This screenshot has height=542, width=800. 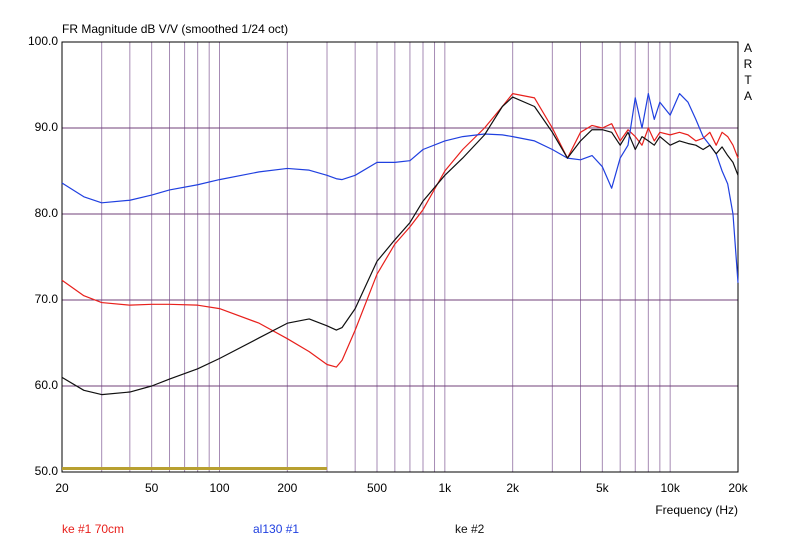 I want to click on x-tick-label: 1k, so click(x=445, y=488).